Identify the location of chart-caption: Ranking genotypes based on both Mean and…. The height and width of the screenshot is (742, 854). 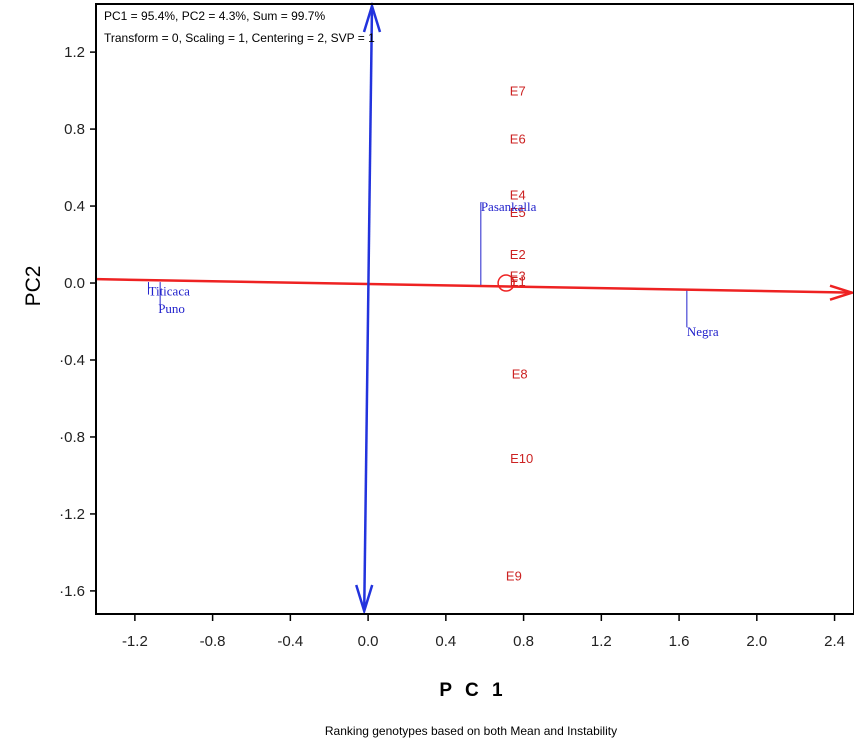
(471, 731).